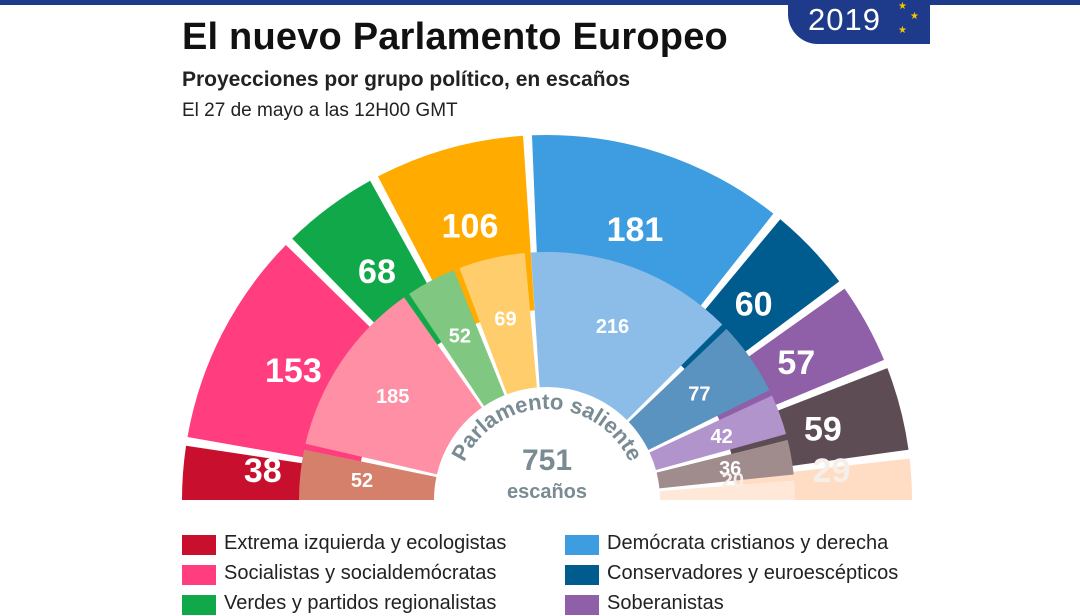 Image resolution: width=1080 pixels, height=616 pixels. Describe the element at coordinates (293, 371) in the screenshot. I see `outer-seat-label: 153` at that location.